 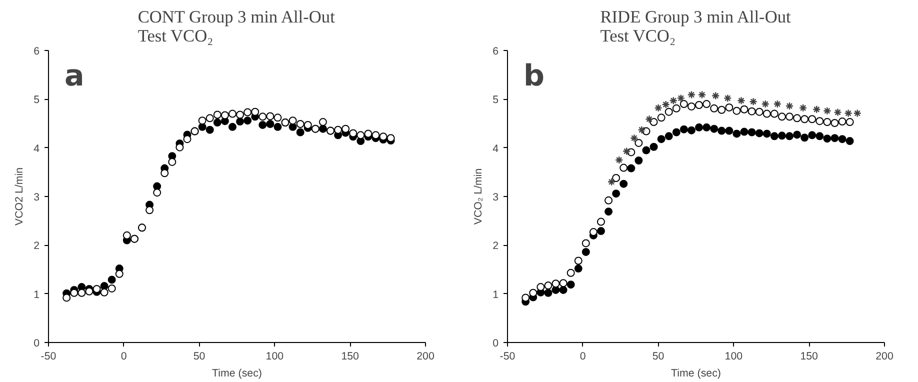 What do you see at coordinates (478, 196) in the screenshot?
I see `y-axis-title: VCO₂ L/min` at bounding box center [478, 196].